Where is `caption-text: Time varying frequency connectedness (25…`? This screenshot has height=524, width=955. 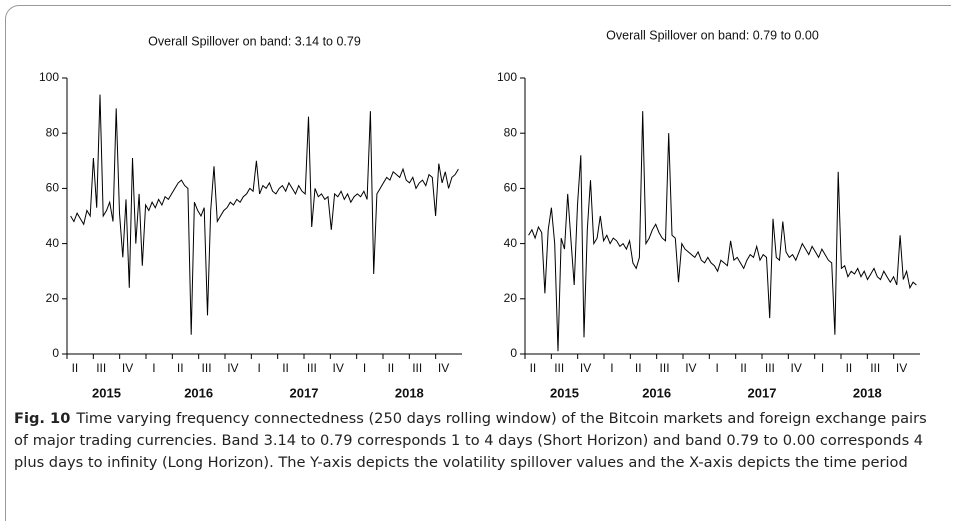 caption-text: Time varying frequency connectedness (25… is located at coordinates (470, 440).